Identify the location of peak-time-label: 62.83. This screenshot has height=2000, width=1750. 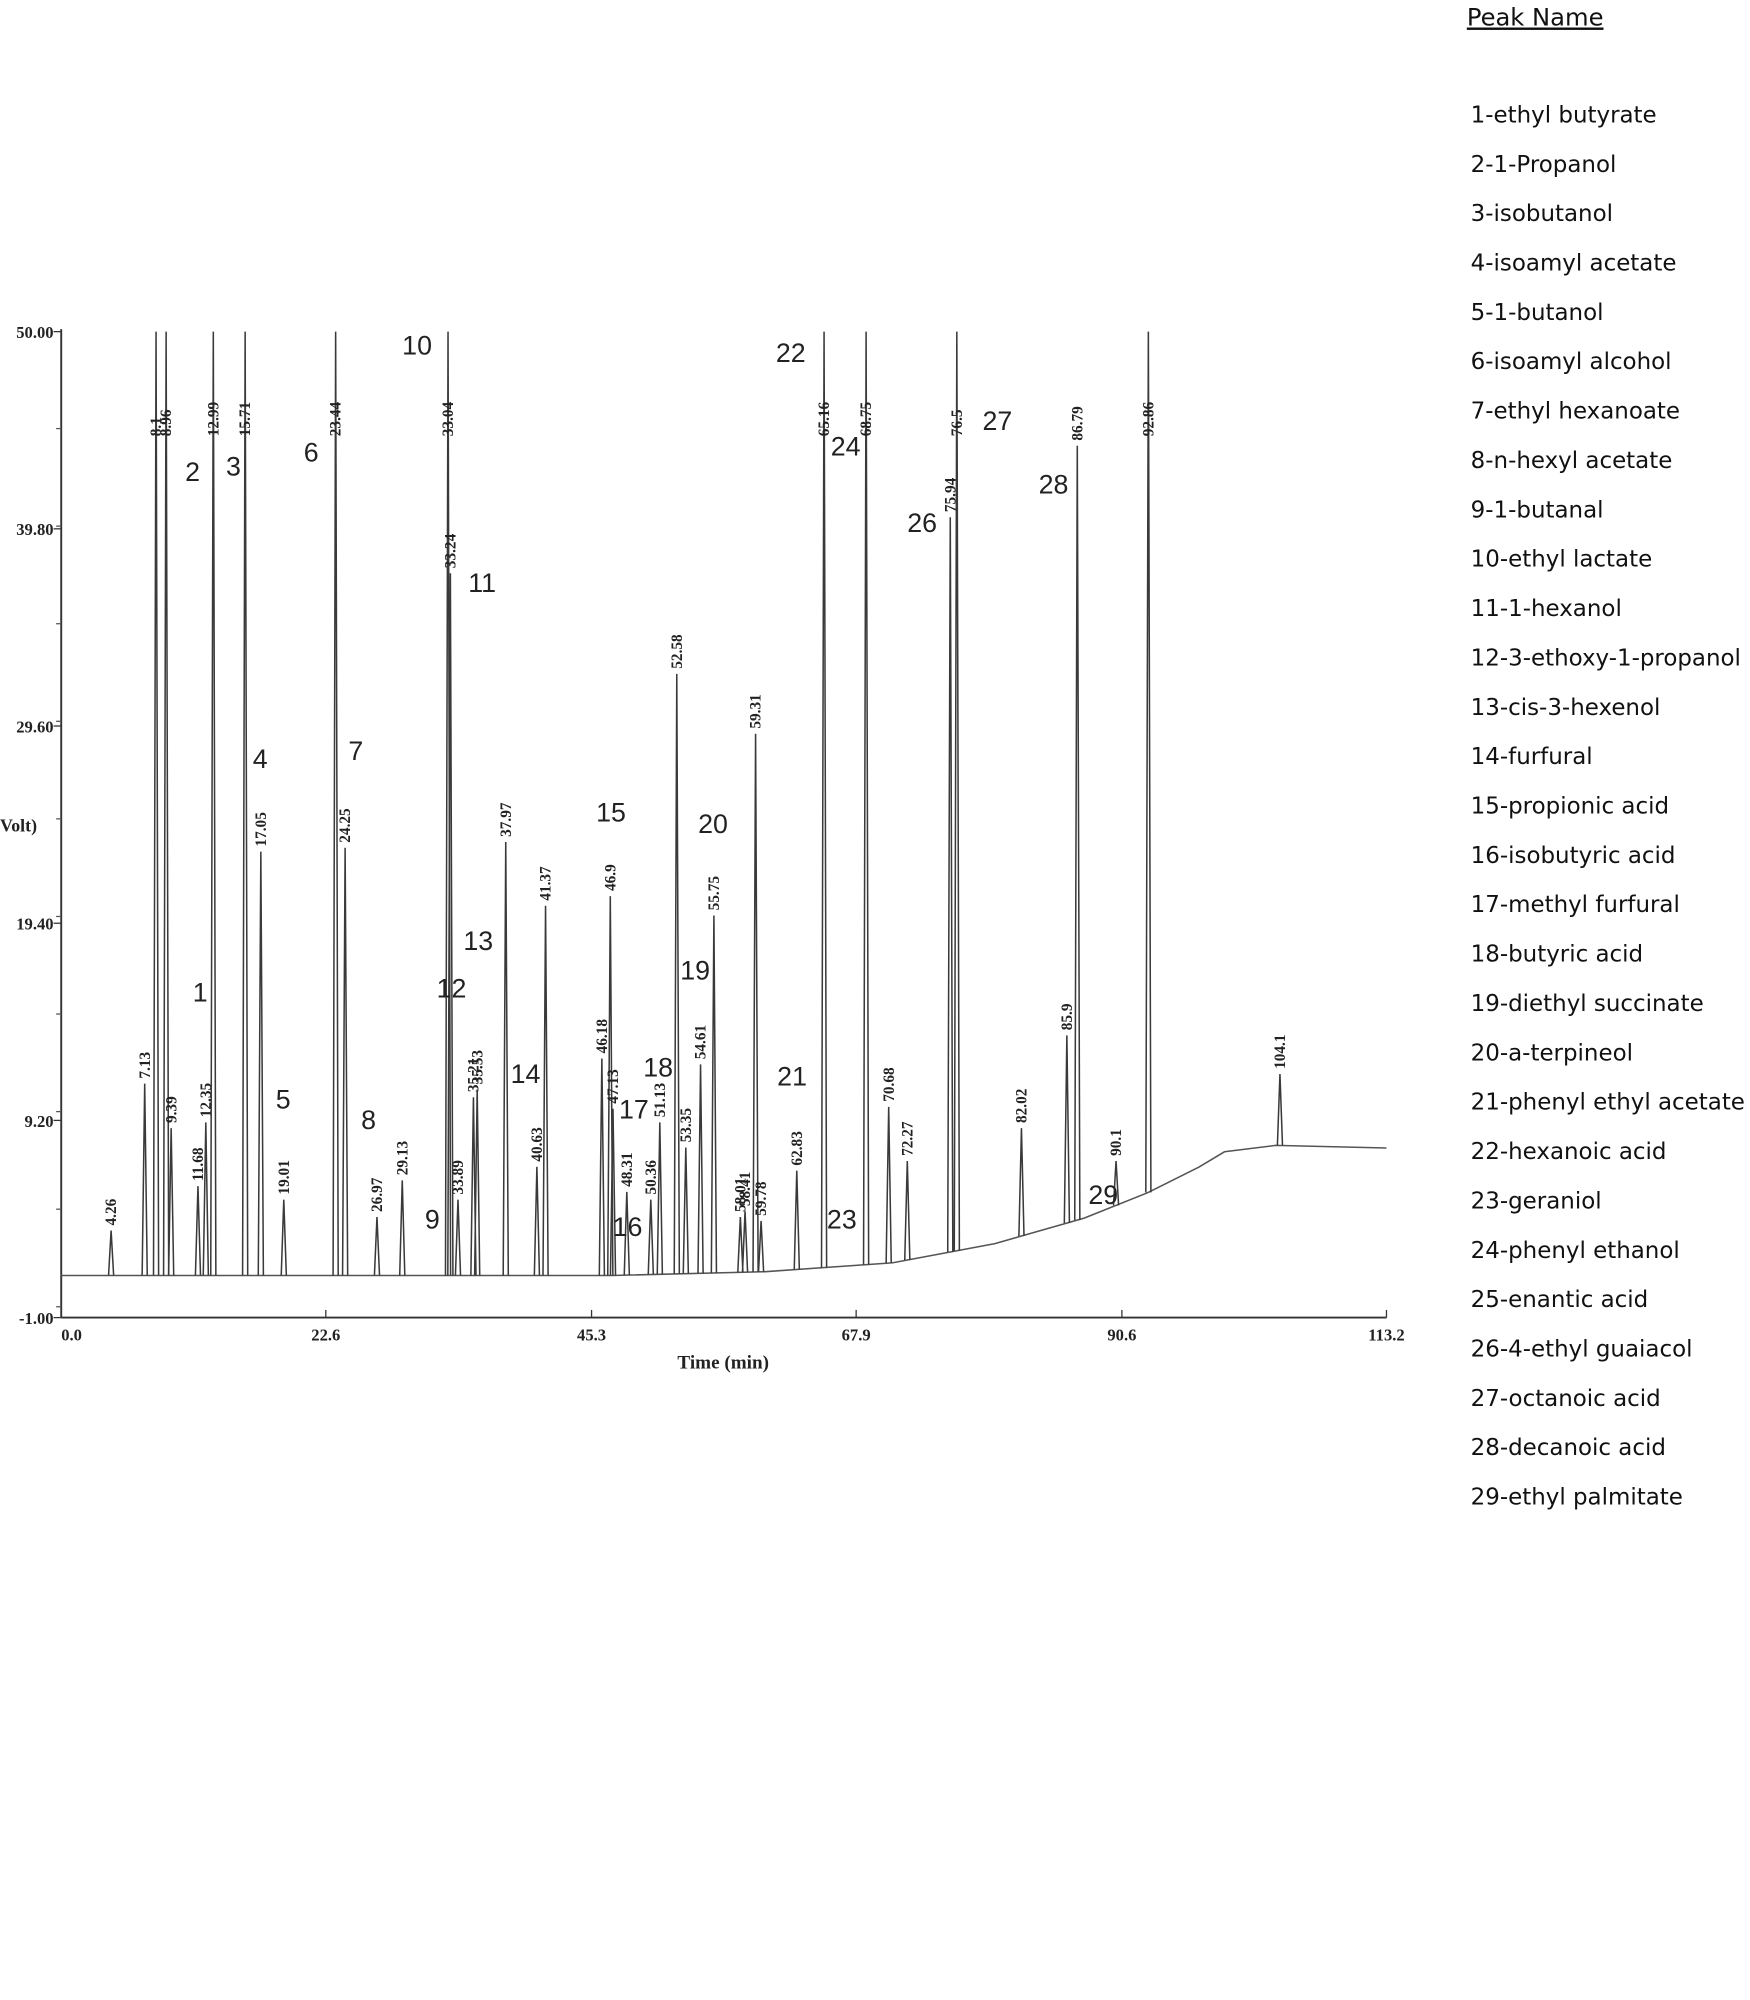
(797, 1148).